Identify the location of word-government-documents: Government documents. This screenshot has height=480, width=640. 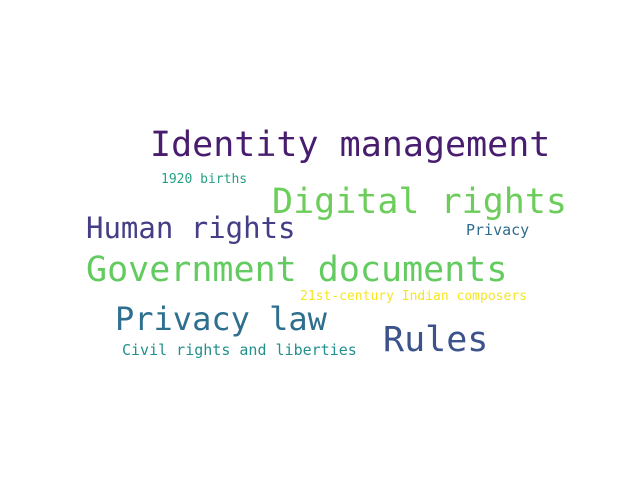
(297, 270).